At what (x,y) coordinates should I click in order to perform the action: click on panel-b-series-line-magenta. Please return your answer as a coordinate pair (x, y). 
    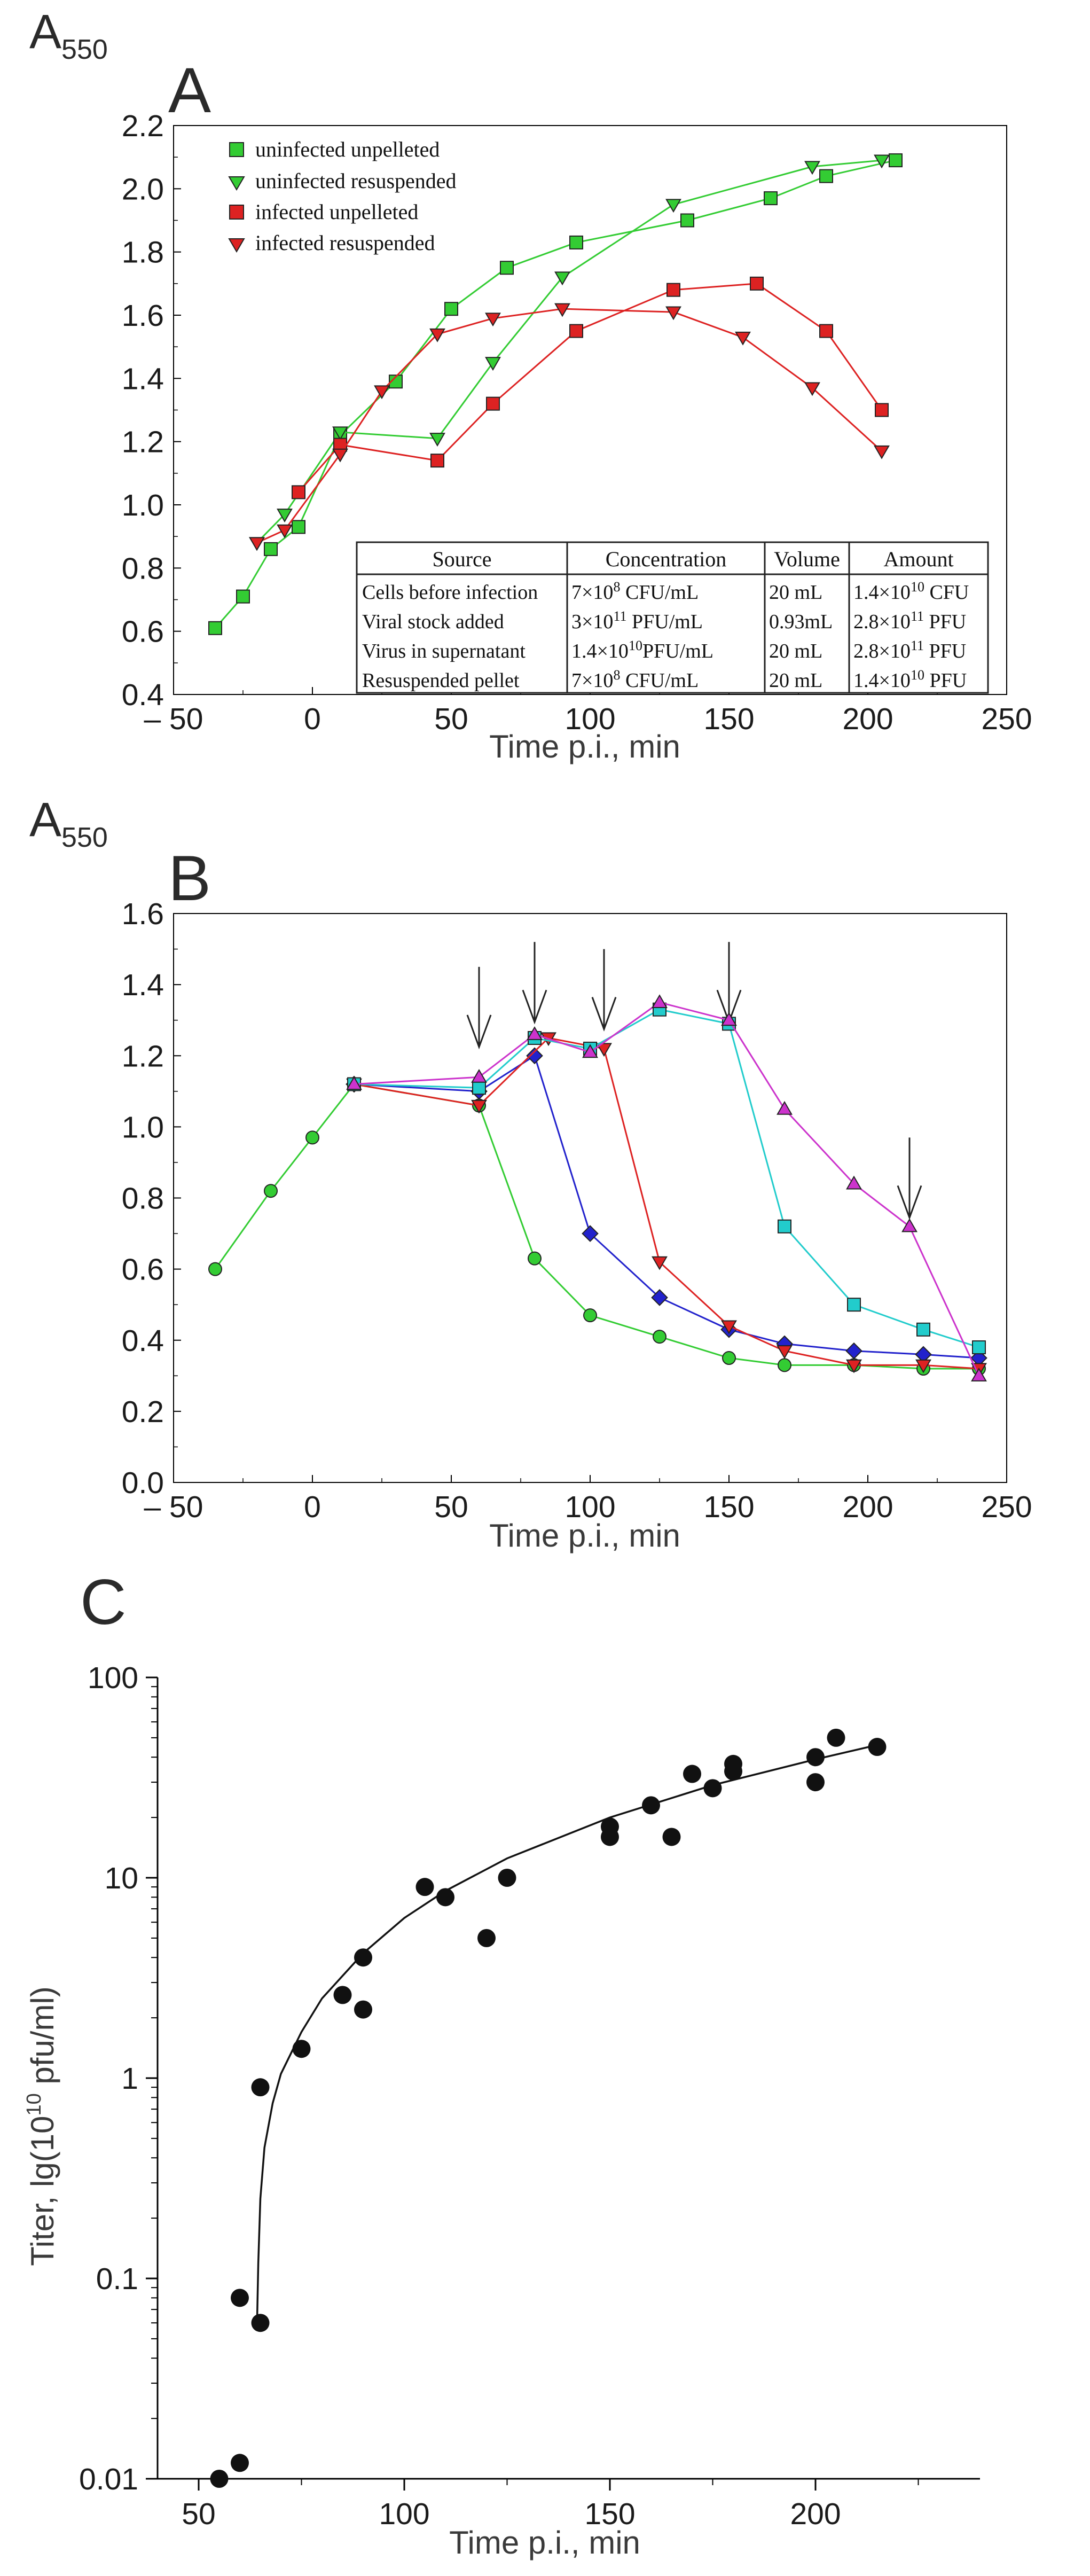
    Looking at the image, I should click on (667, 1188).